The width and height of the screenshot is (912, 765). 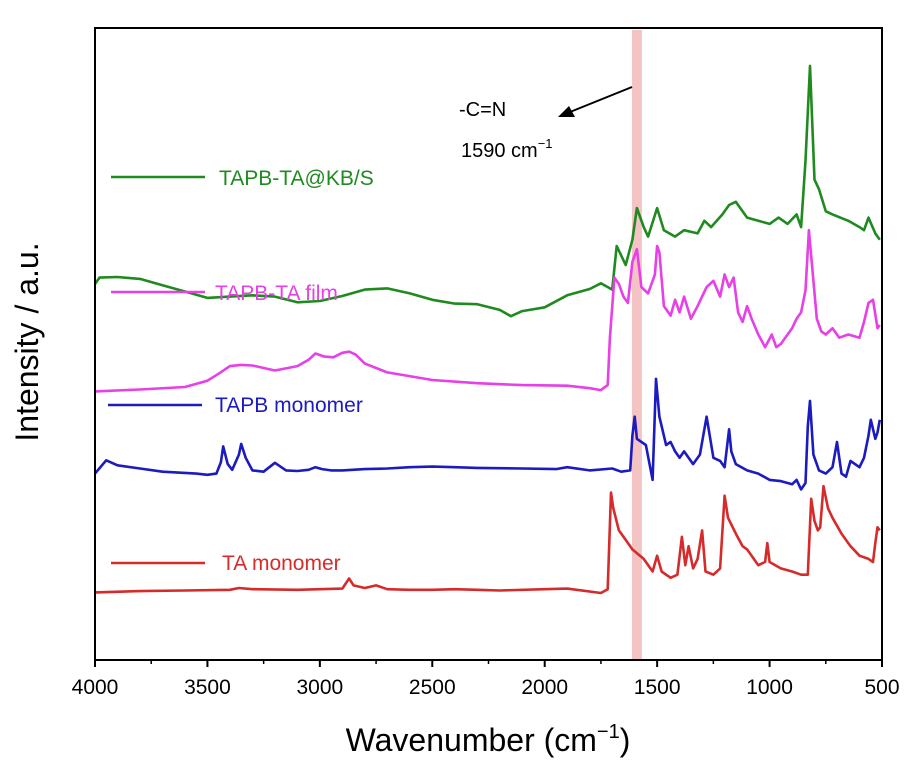 I want to click on x-tick-label-2000: 2000, so click(x=544, y=687).